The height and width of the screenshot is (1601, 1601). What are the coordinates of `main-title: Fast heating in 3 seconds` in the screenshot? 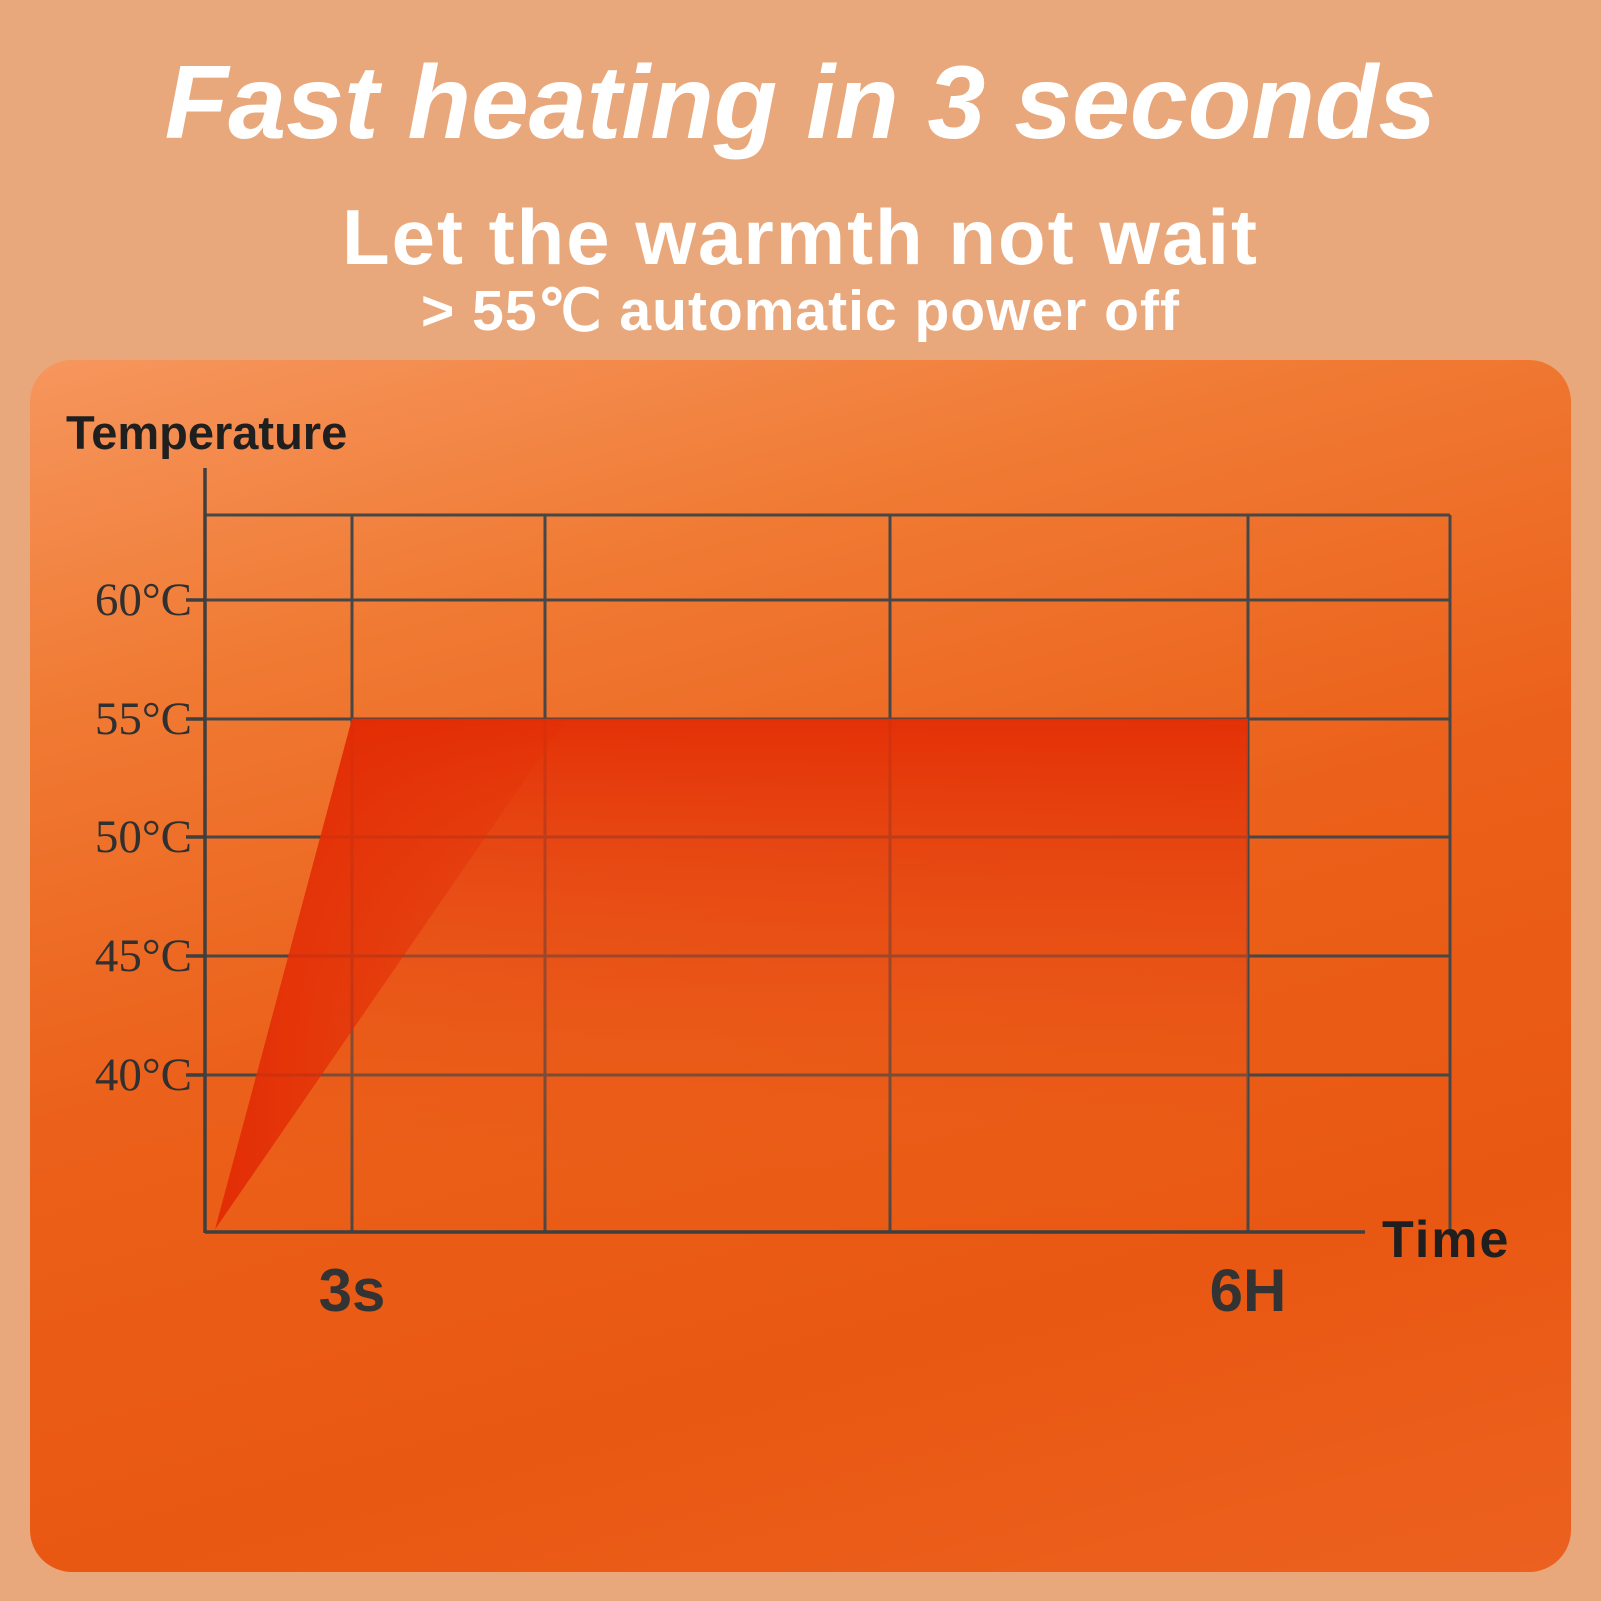 It's located at (800, 103).